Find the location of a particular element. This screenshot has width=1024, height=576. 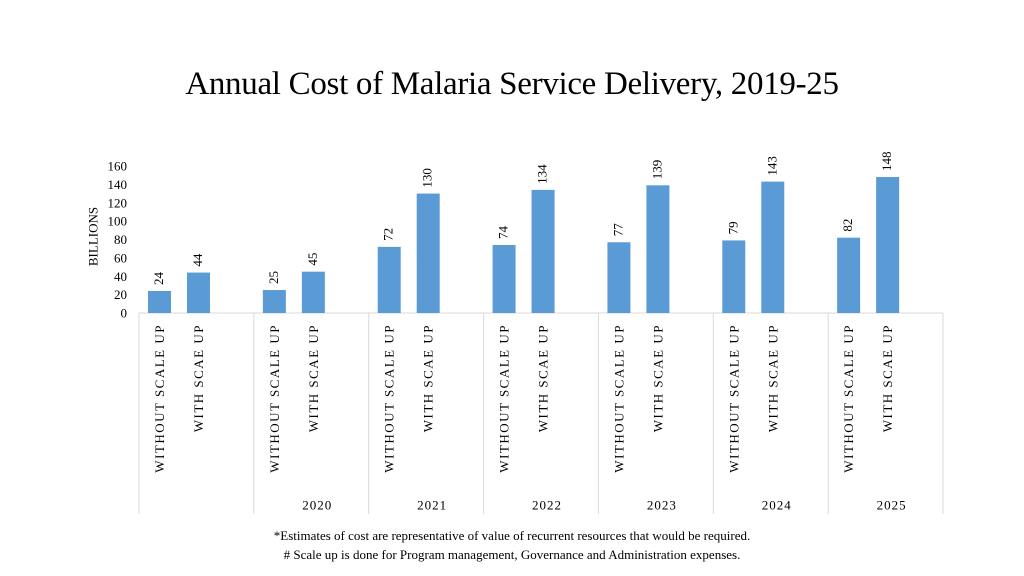

bar-value-label: 134 is located at coordinates (542, 174).